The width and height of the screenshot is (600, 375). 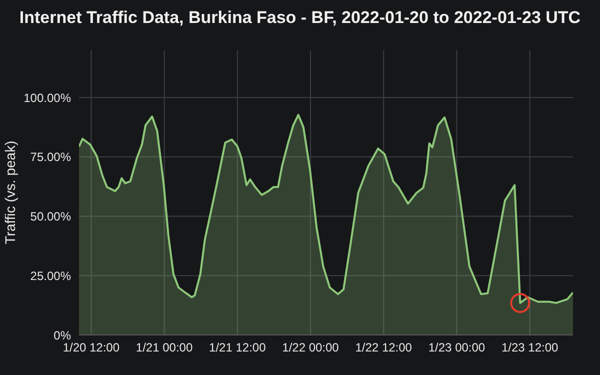 What do you see at coordinates (63, 335) in the screenshot?
I see `y-tick-label: 0%` at bounding box center [63, 335].